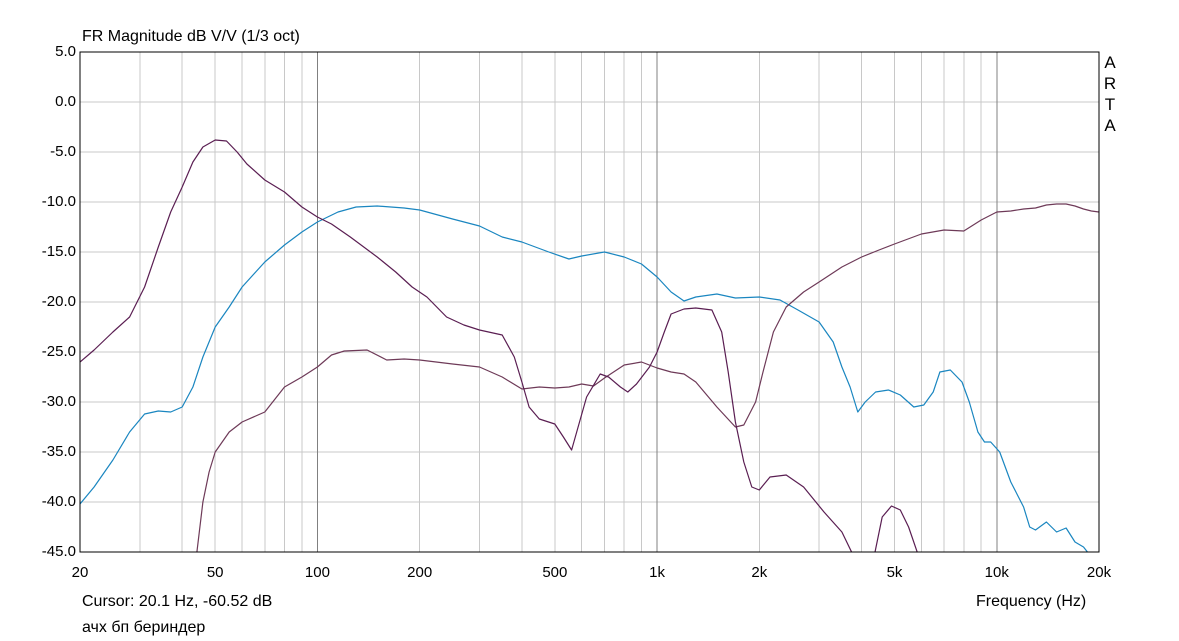  Describe the element at coordinates (894, 572) in the screenshot. I see `x-tick-label: 5k` at that location.